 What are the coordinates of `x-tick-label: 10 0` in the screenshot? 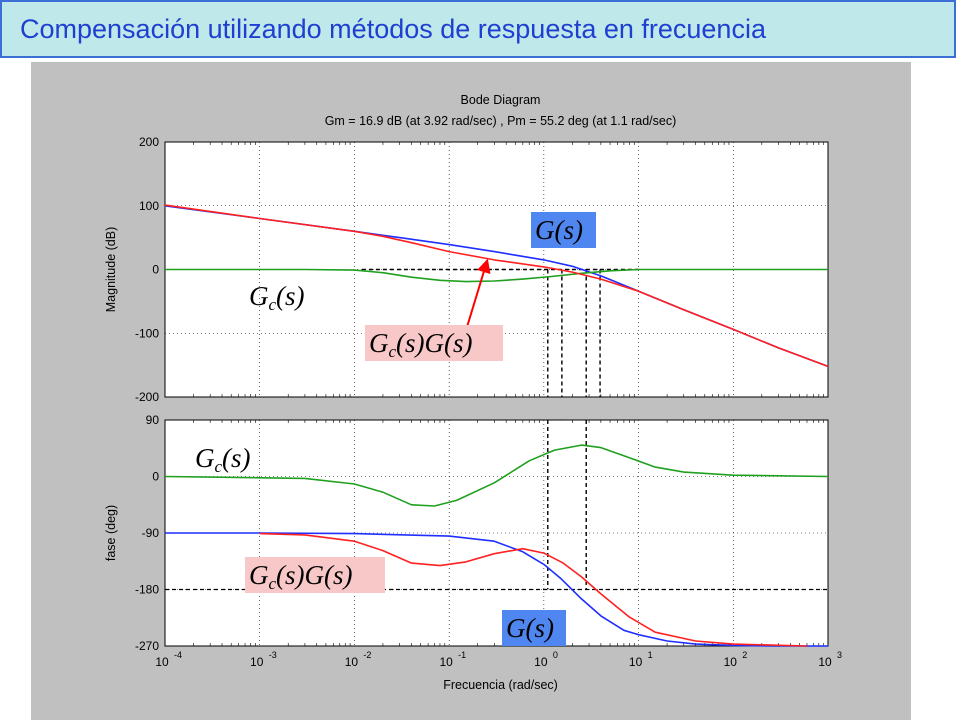 It's located at (546, 659).